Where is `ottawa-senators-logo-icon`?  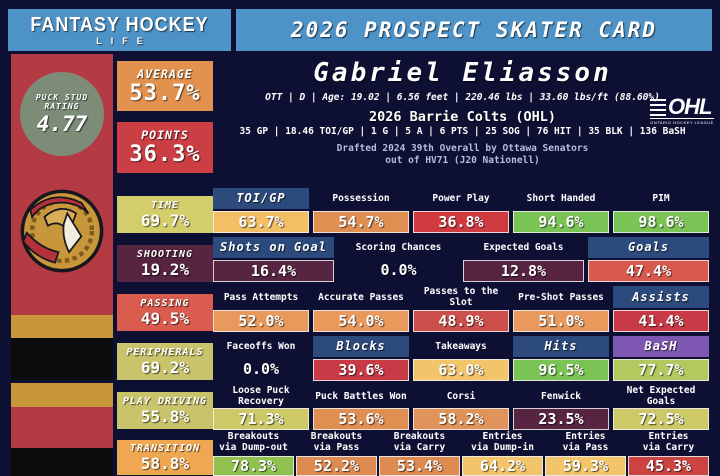
ottawa-senators-logo-icon is located at coordinates (62, 231).